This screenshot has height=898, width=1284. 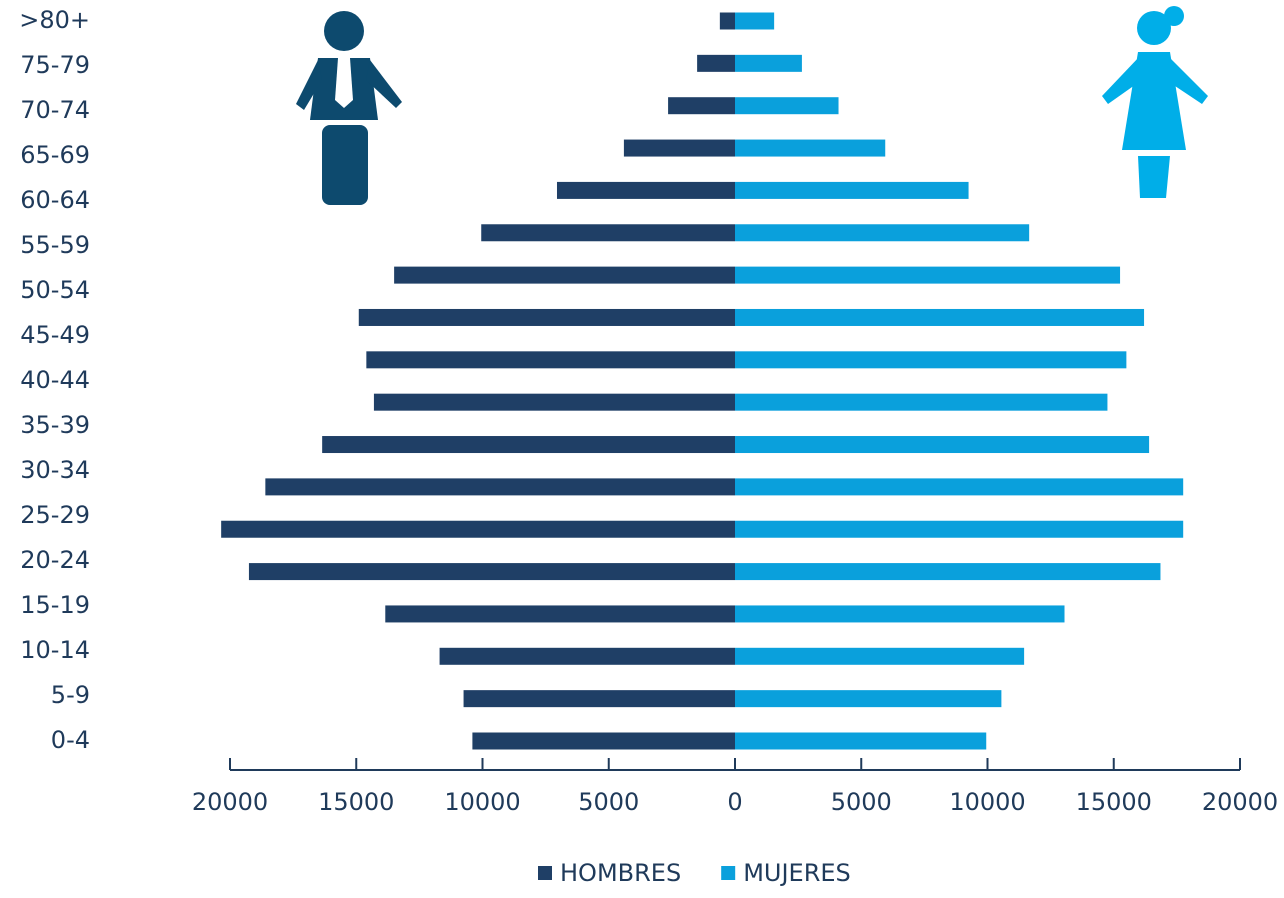 What do you see at coordinates (55, 380) in the screenshot?
I see `y-tick-label: 40-44` at bounding box center [55, 380].